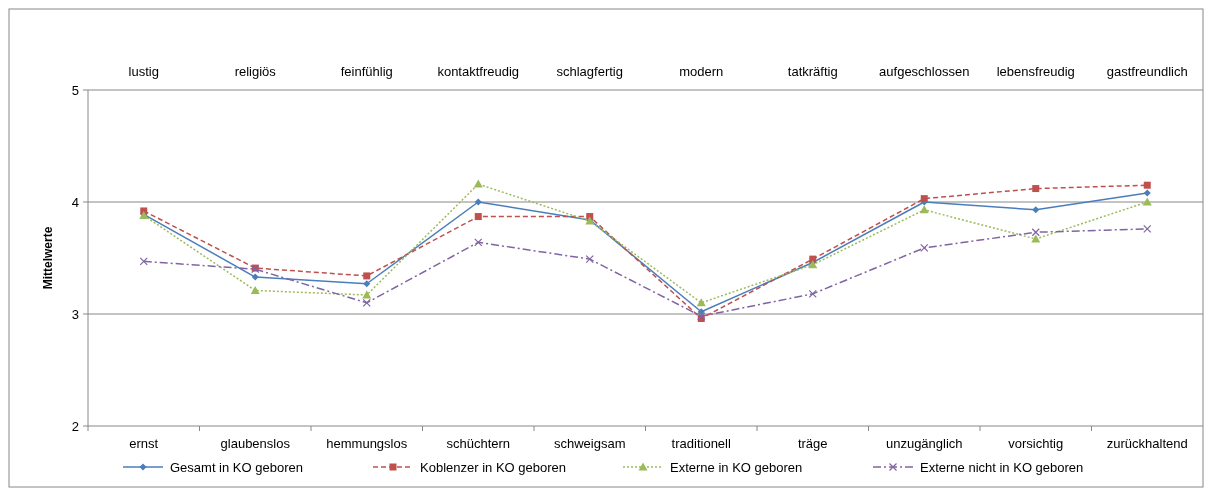 The image size is (1212, 496). I want to click on text: gastfreundlich, so click(1147, 71).